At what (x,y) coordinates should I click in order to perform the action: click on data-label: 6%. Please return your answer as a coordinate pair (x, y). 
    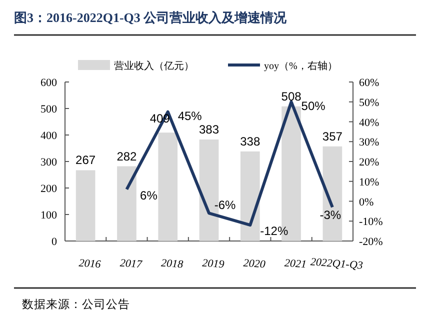
    Looking at the image, I should click on (149, 195).